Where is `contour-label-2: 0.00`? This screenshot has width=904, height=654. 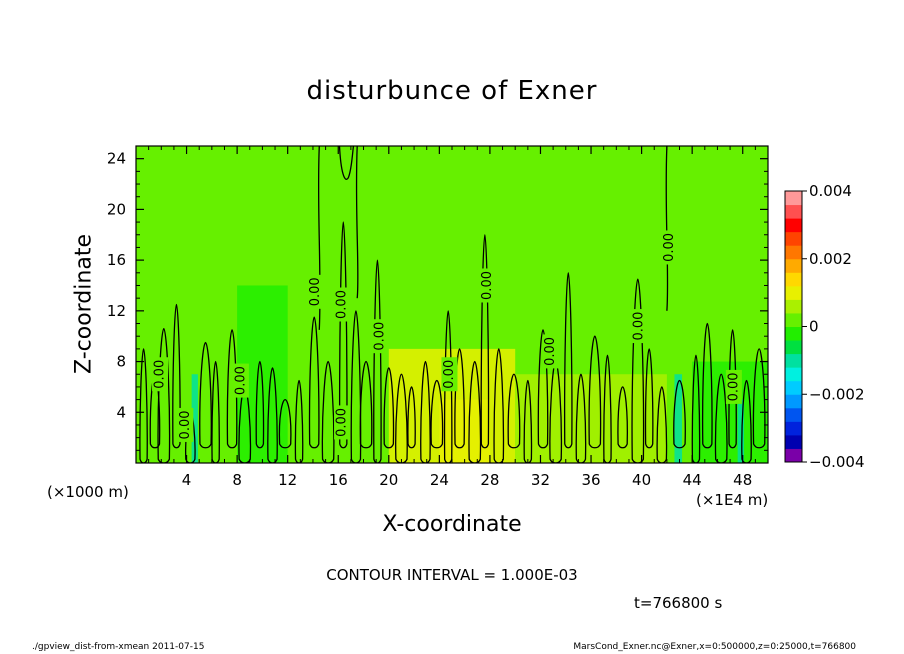 contour-label-2: 0.00 is located at coordinates (240, 380).